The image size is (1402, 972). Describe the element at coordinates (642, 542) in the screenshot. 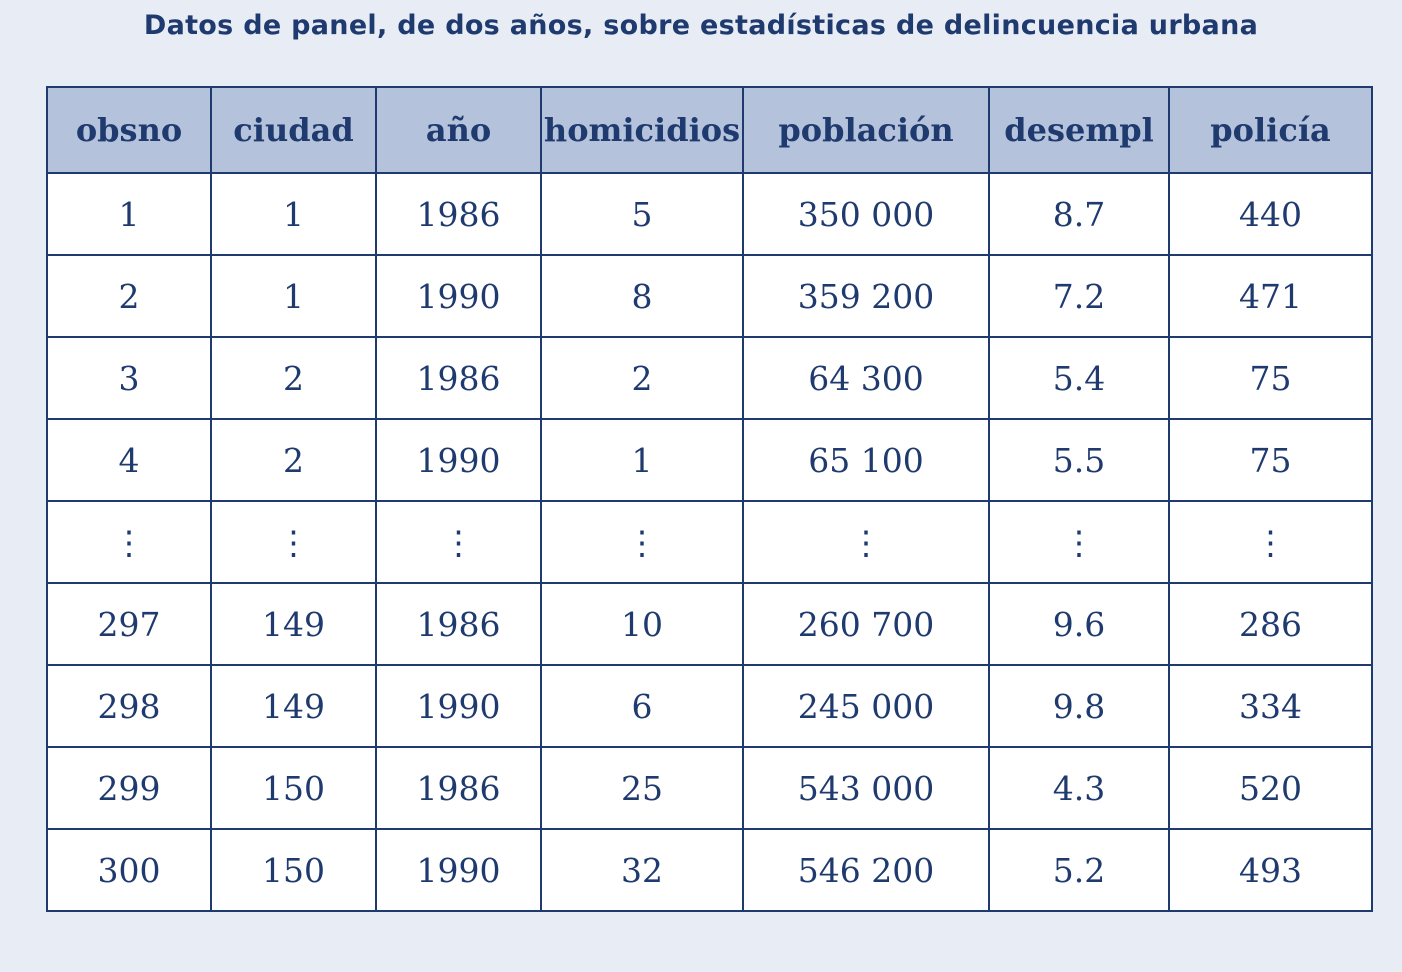

I see `cell-homicidios: ⋮` at that location.